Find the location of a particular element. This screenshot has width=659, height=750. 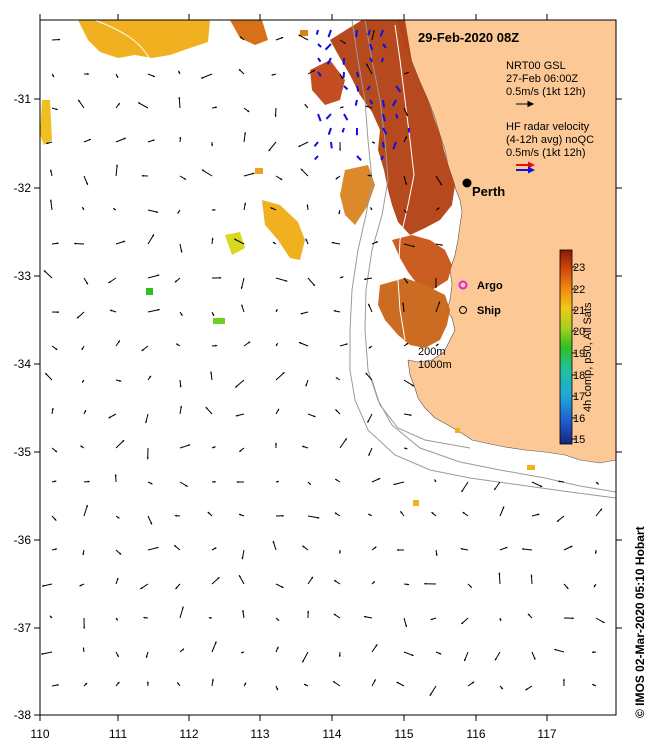

depth-200-label: 200m is located at coordinates (432, 352).